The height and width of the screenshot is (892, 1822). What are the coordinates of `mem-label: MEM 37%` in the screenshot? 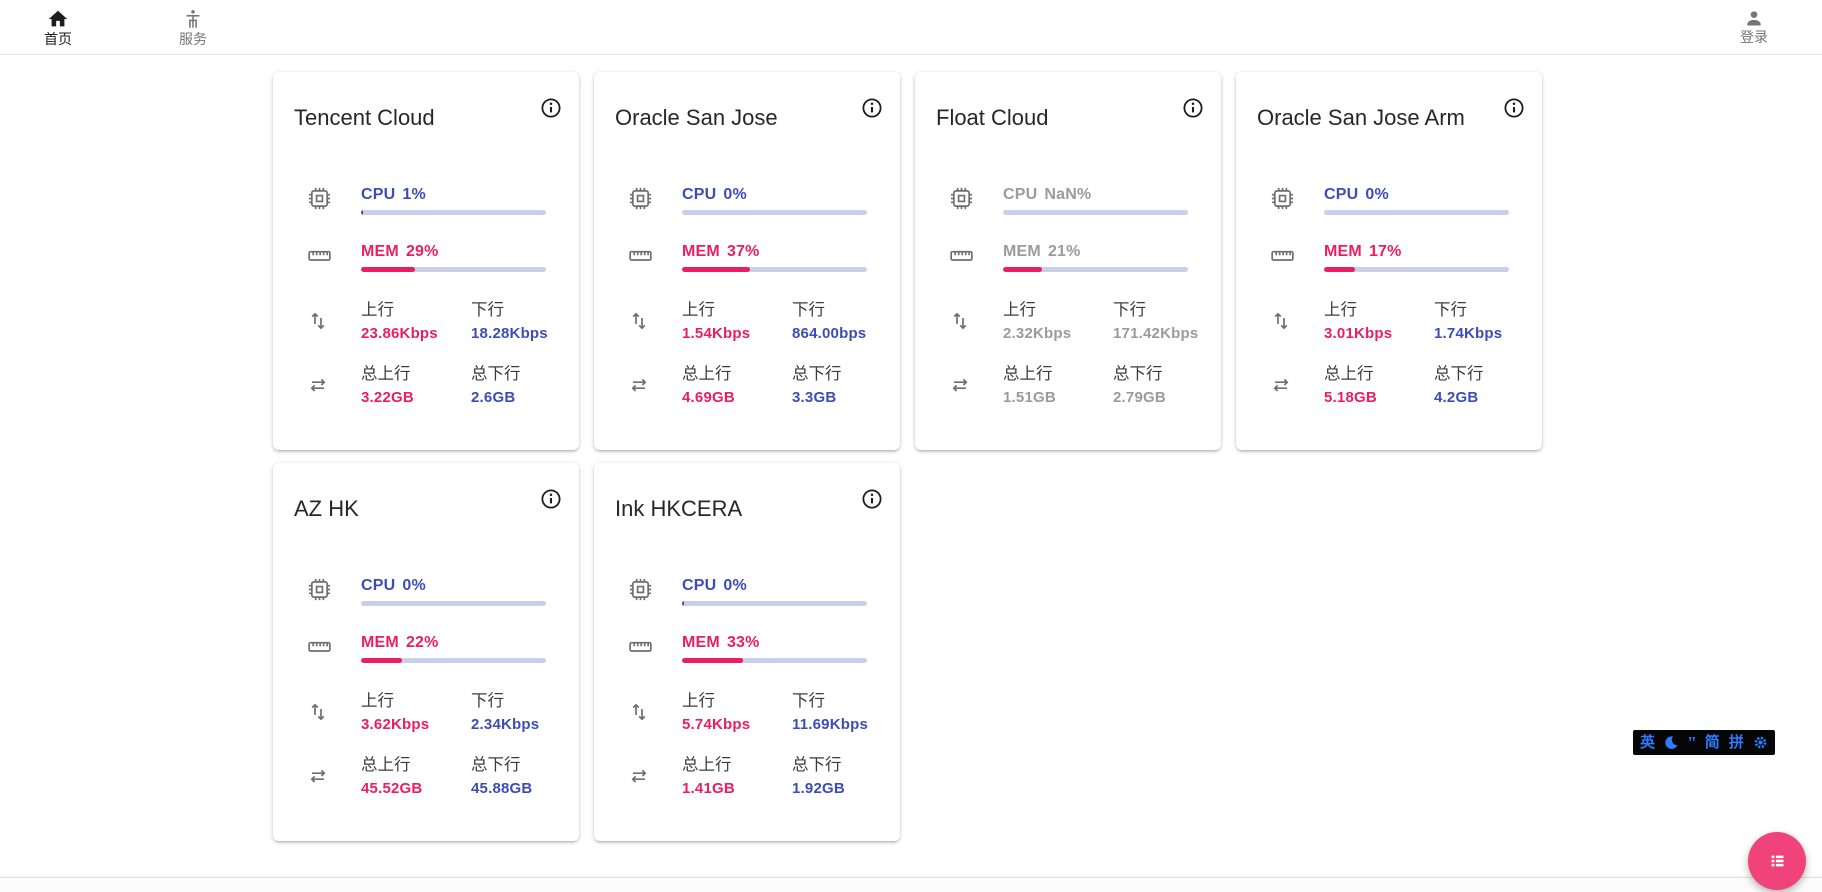 It's located at (721, 251).